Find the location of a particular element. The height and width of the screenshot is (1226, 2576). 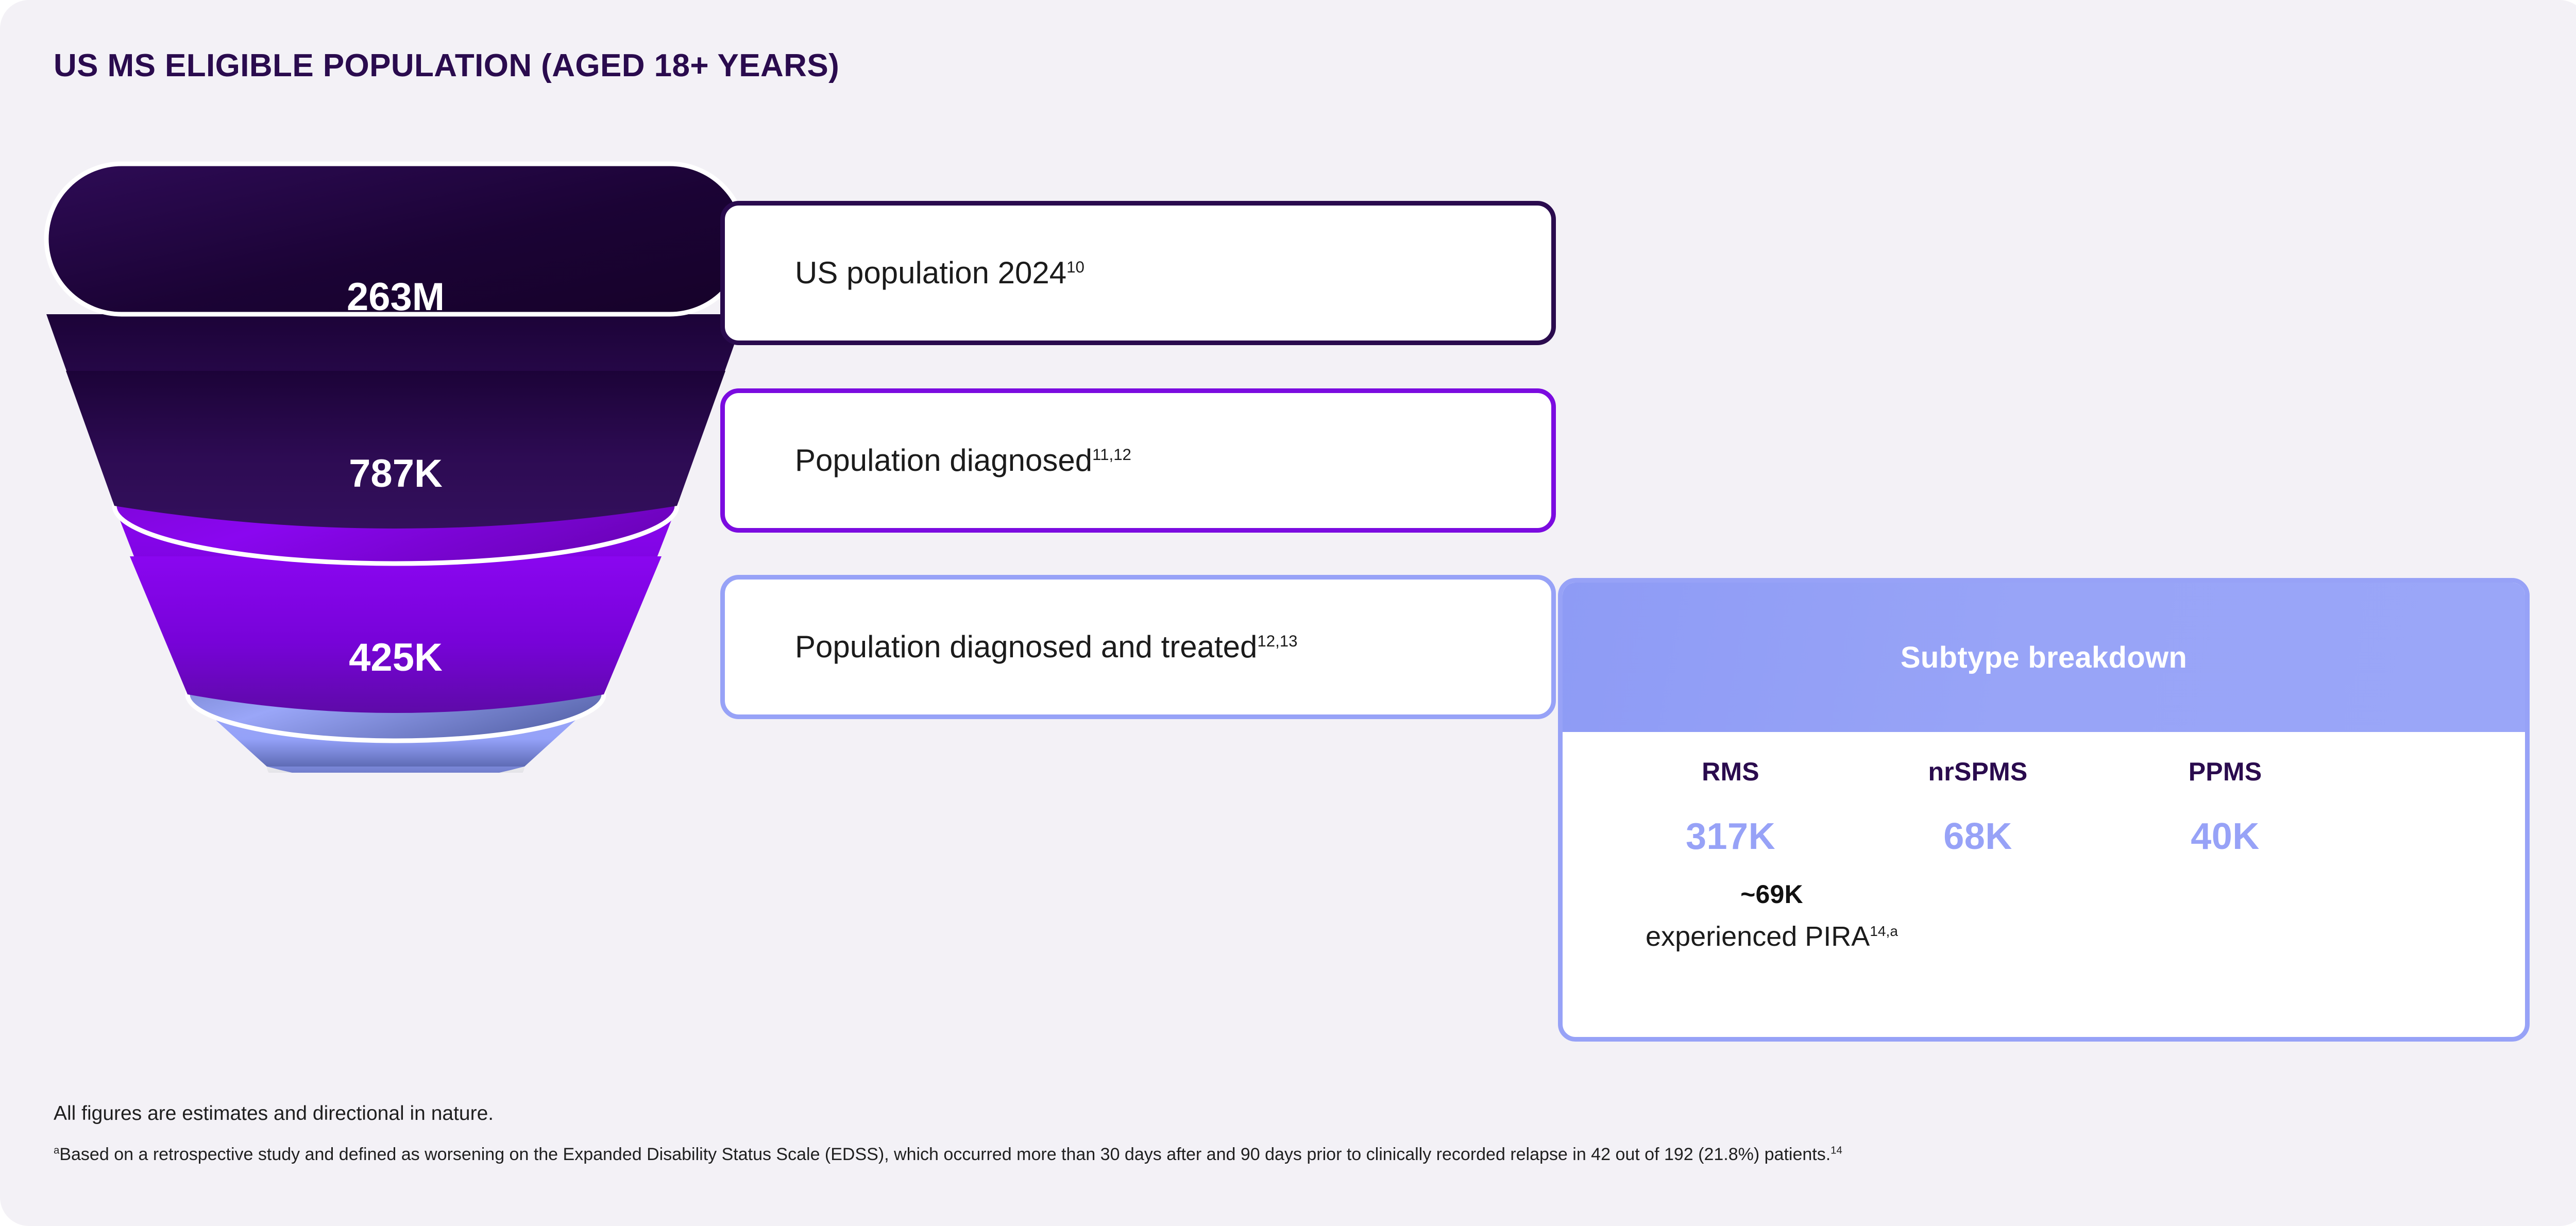

funnel-tier-2-overlap is located at coordinates (396, 634).